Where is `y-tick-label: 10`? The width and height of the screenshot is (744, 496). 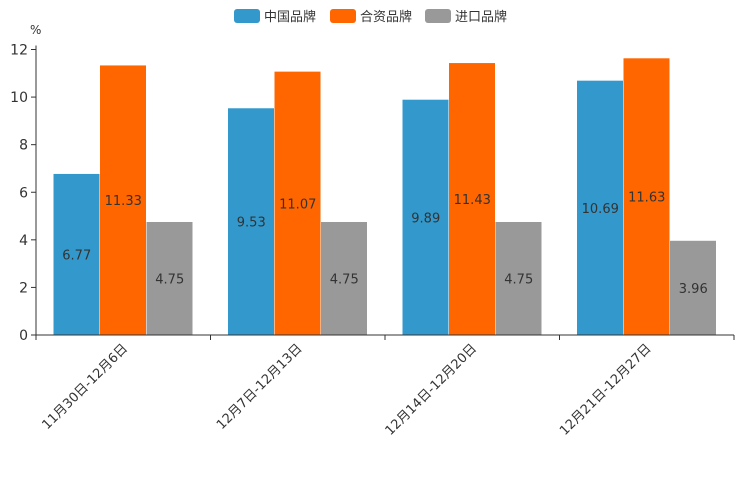 y-tick-label: 10 is located at coordinates (19, 98).